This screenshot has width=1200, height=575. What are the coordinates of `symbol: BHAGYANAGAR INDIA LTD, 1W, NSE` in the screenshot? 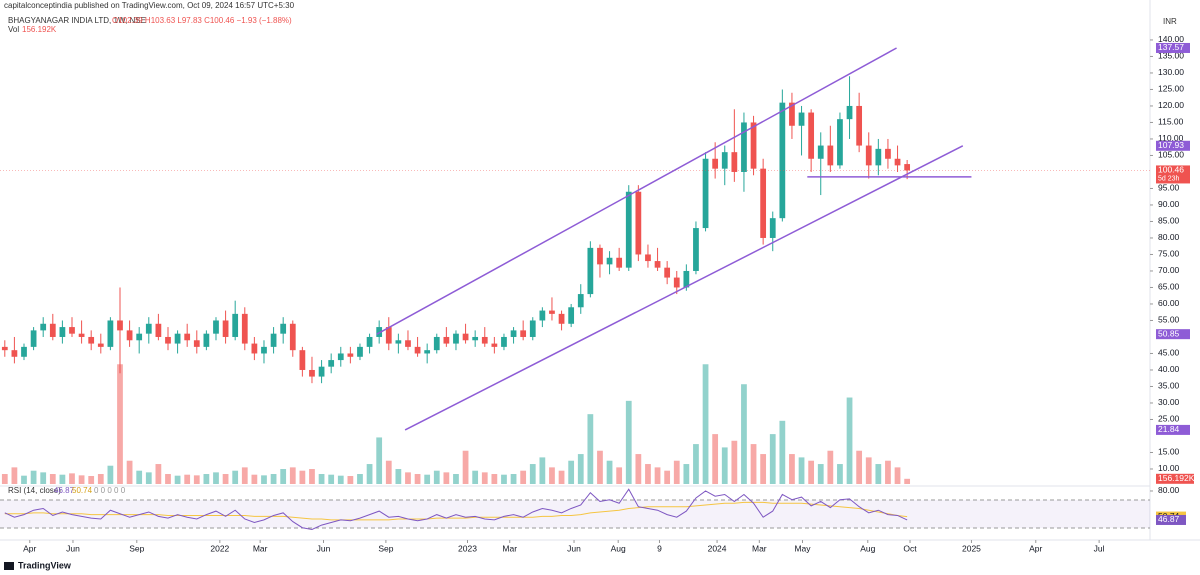 It's located at (77, 20).